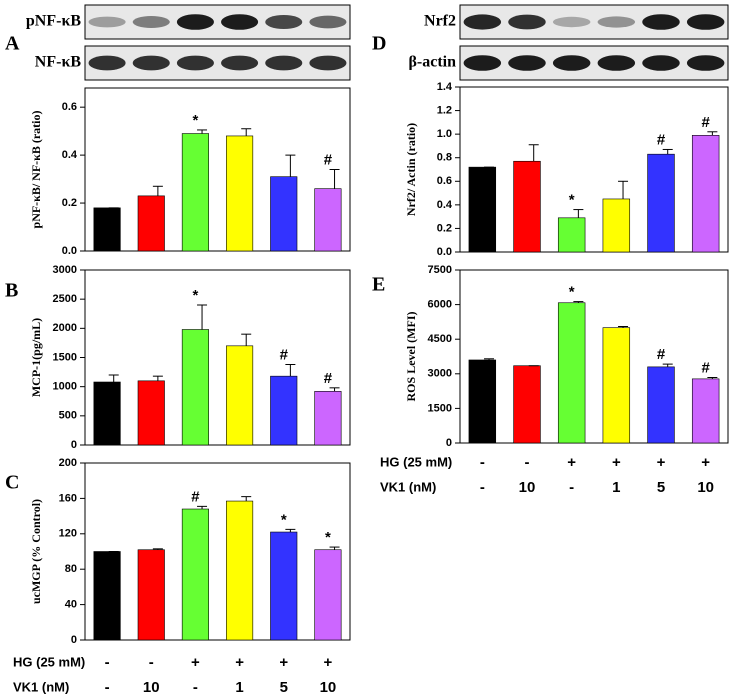 The image size is (733, 700). Describe the element at coordinates (432, 62) in the screenshot. I see `blot-label: β-actin` at that location.